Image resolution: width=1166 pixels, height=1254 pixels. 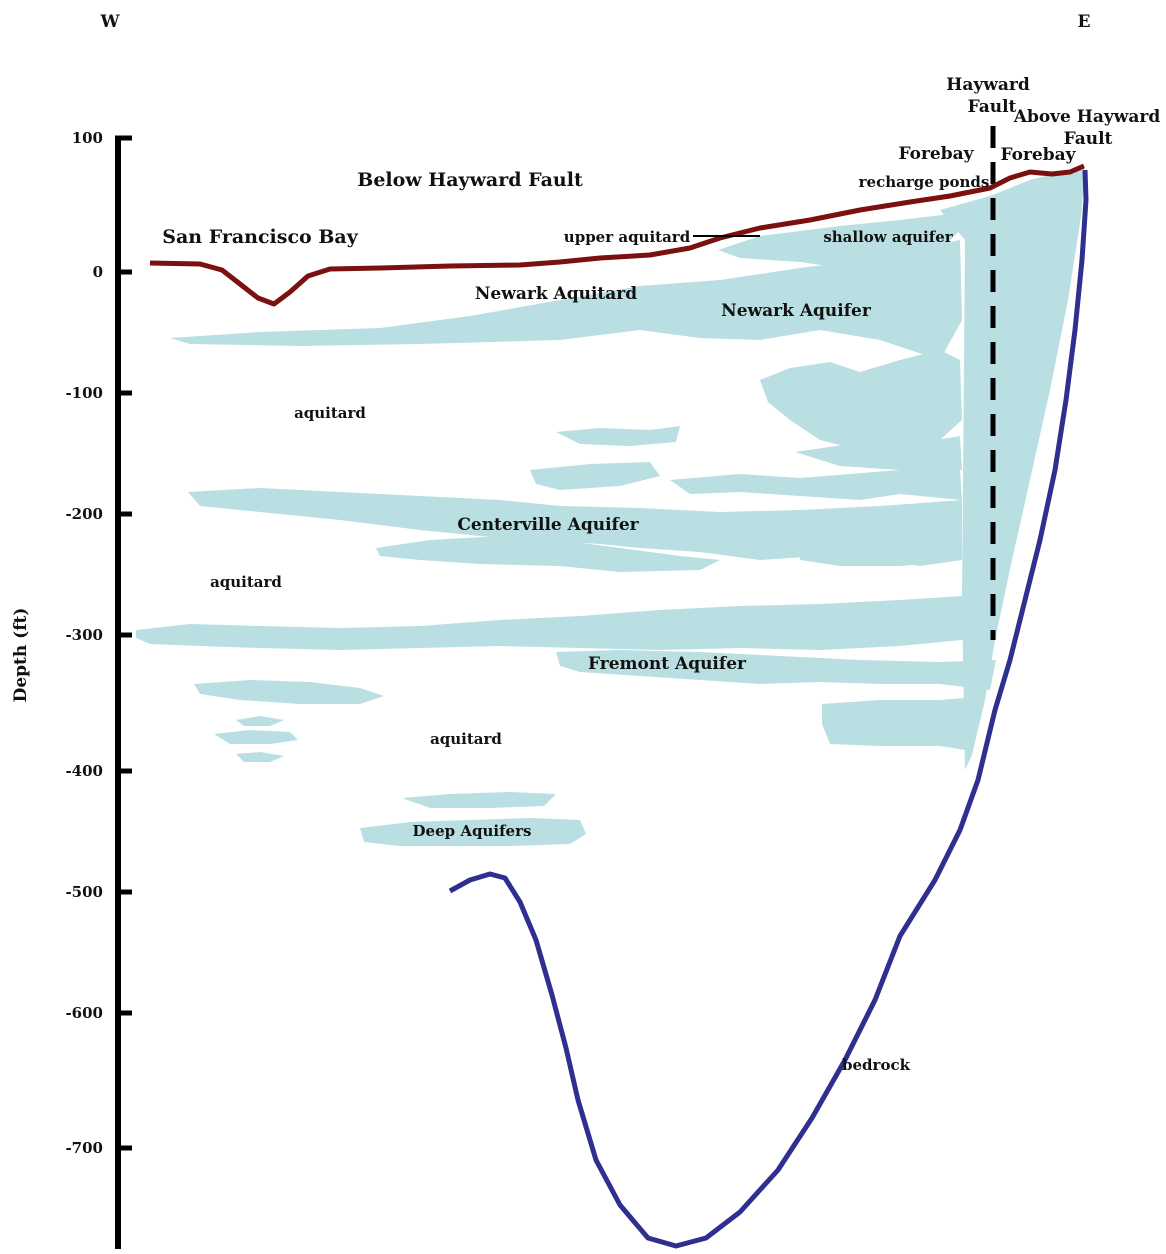 I want to click on shallow-aquifer-label: shallow aquifer, so click(x=888, y=237).